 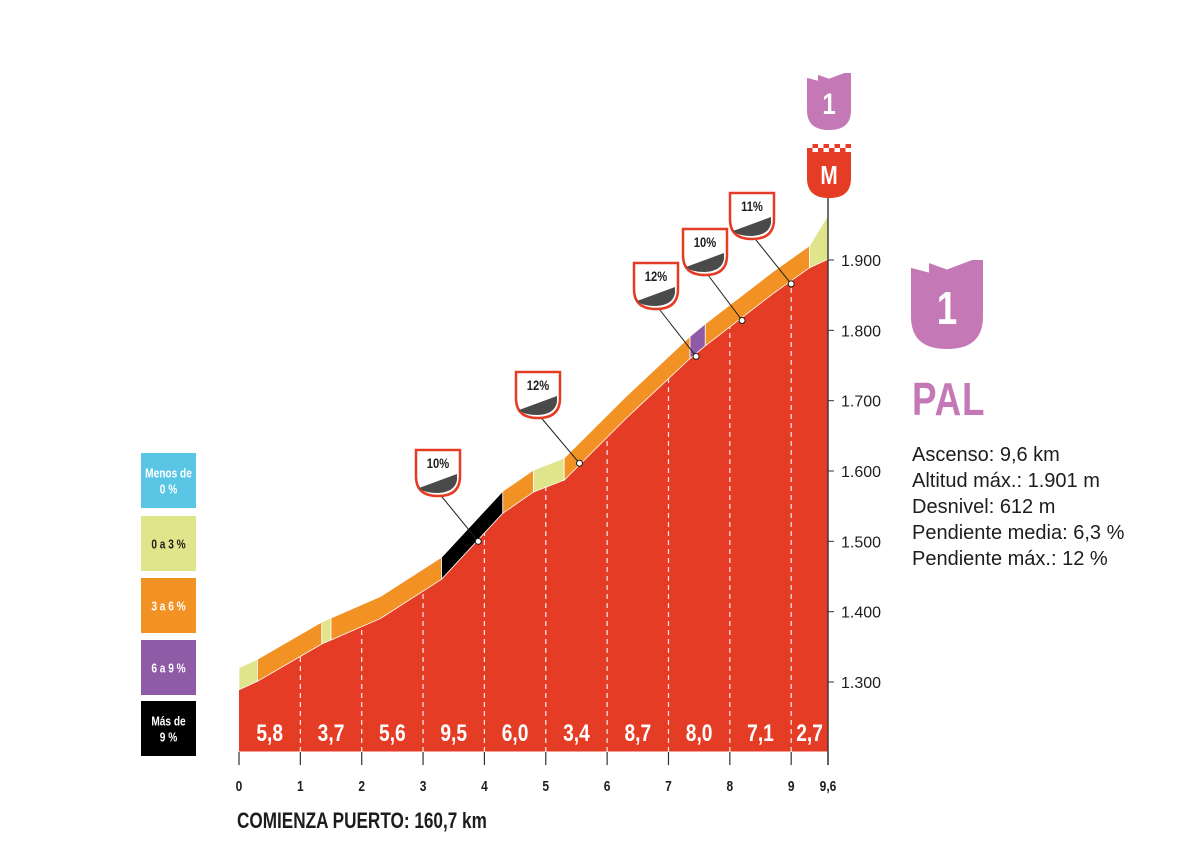 What do you see at coordinates (576, 733) in the screenshot?
I see `km-gradient-label: 3,4` at bounding box center [576, 733].